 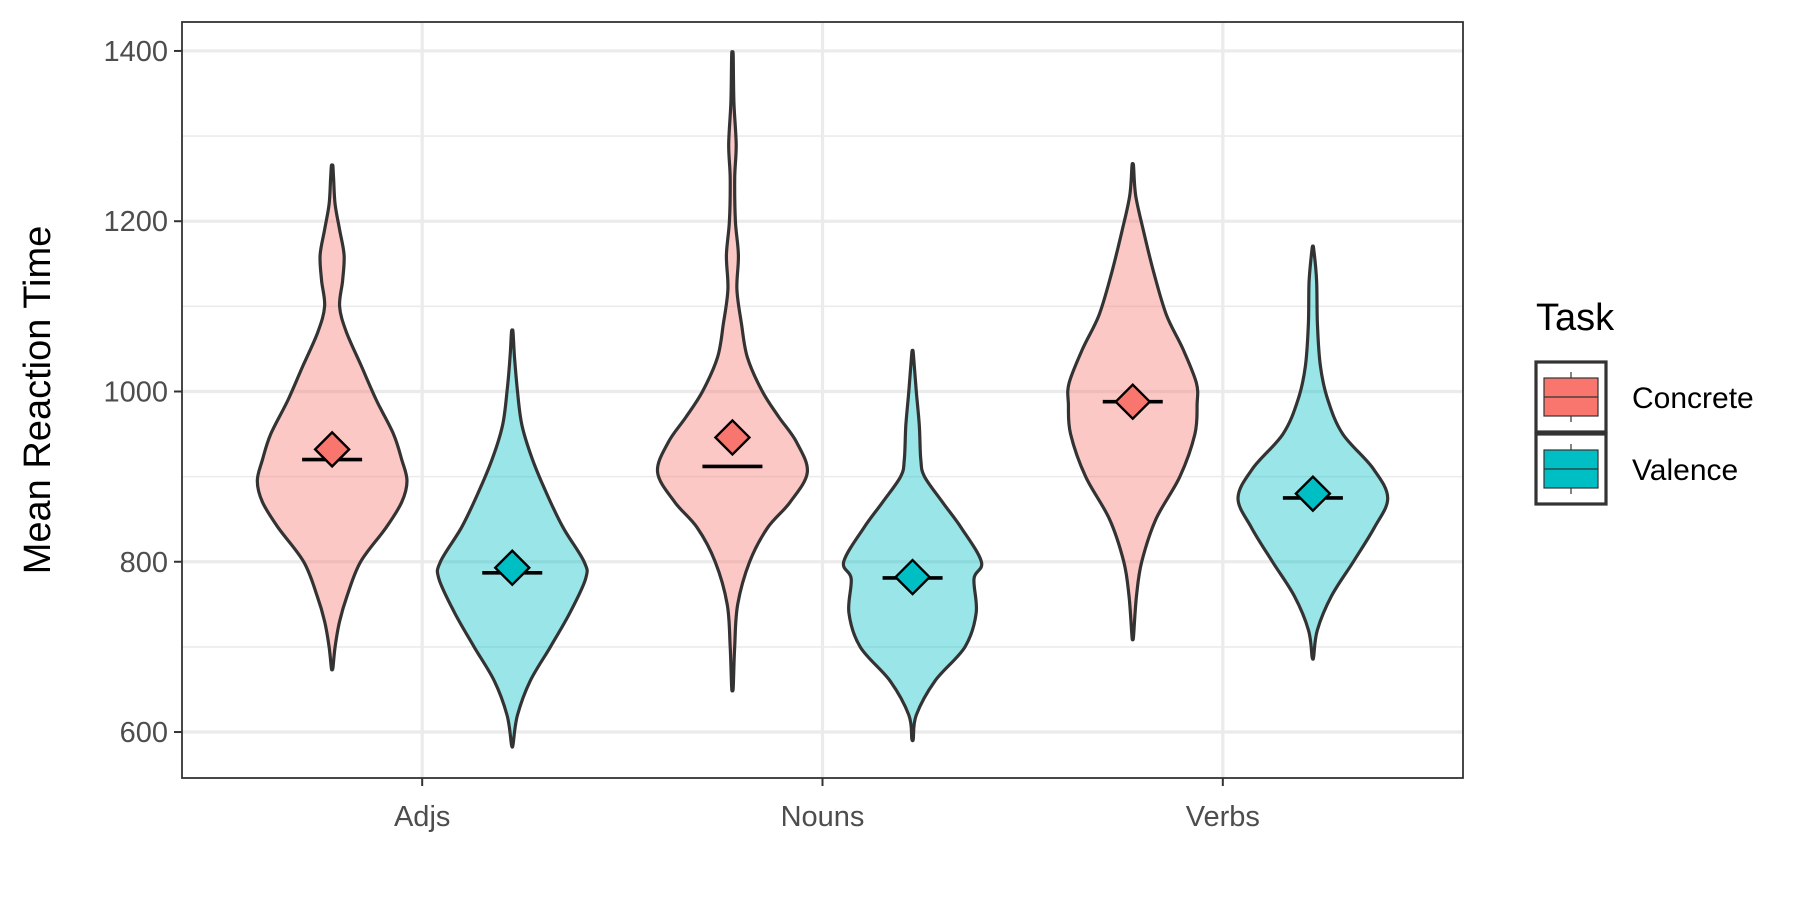 What do you see at coordinates (732, 371) in the screenshot?
I see `violin-concrete-nouns` at bounding box center [732, 371].